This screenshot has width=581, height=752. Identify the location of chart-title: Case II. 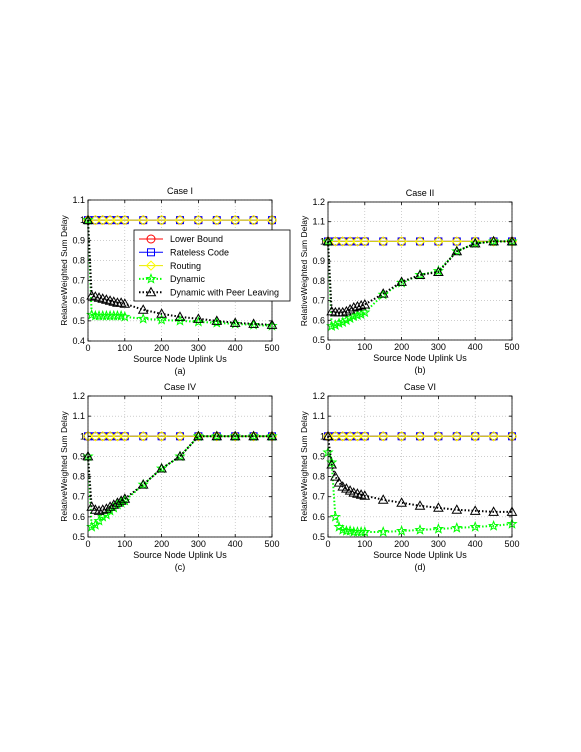
(420, 193).